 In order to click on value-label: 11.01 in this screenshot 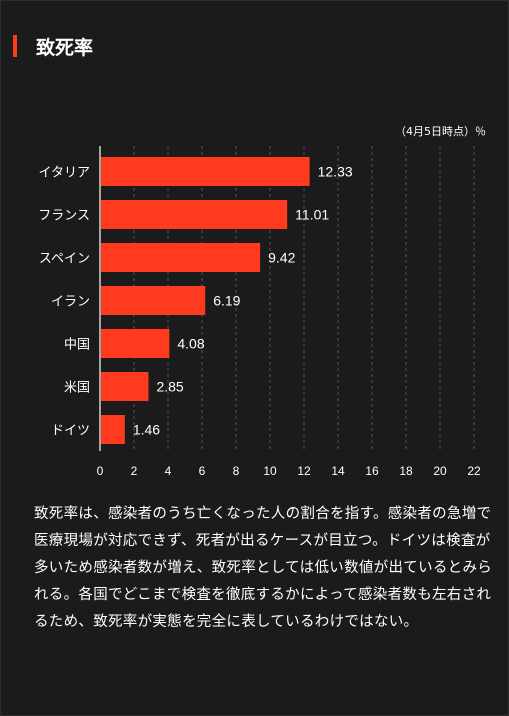, I will do `click(312, 215)`.